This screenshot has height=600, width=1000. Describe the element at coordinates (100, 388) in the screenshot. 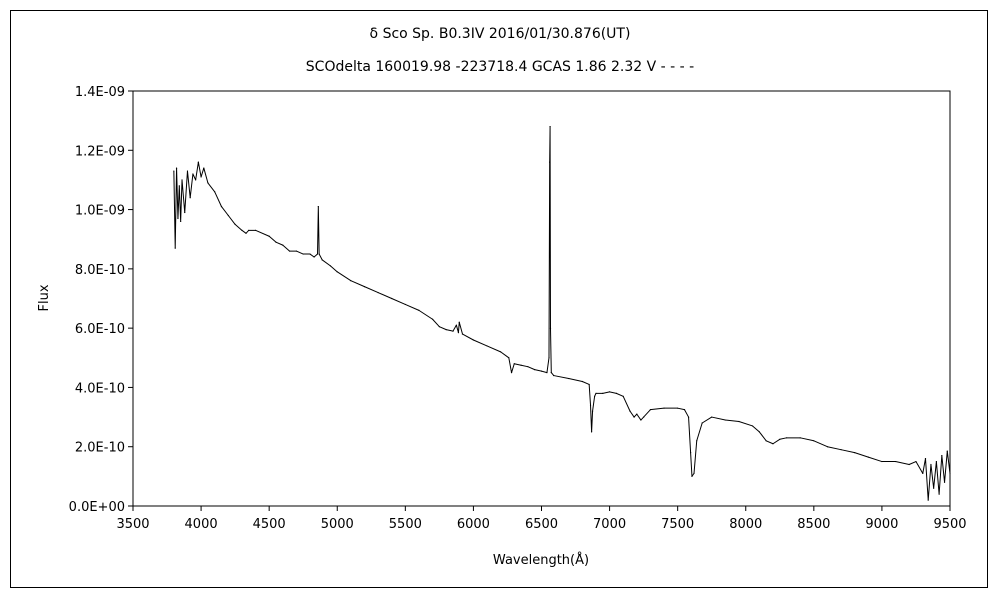

I see `y-tick-label: 4.0E-10` at that location.